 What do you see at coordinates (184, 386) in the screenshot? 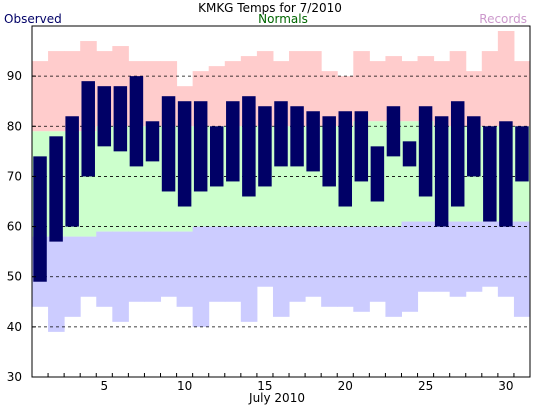
I see `x-tick-label: 10` at bounding box center [184, 386].